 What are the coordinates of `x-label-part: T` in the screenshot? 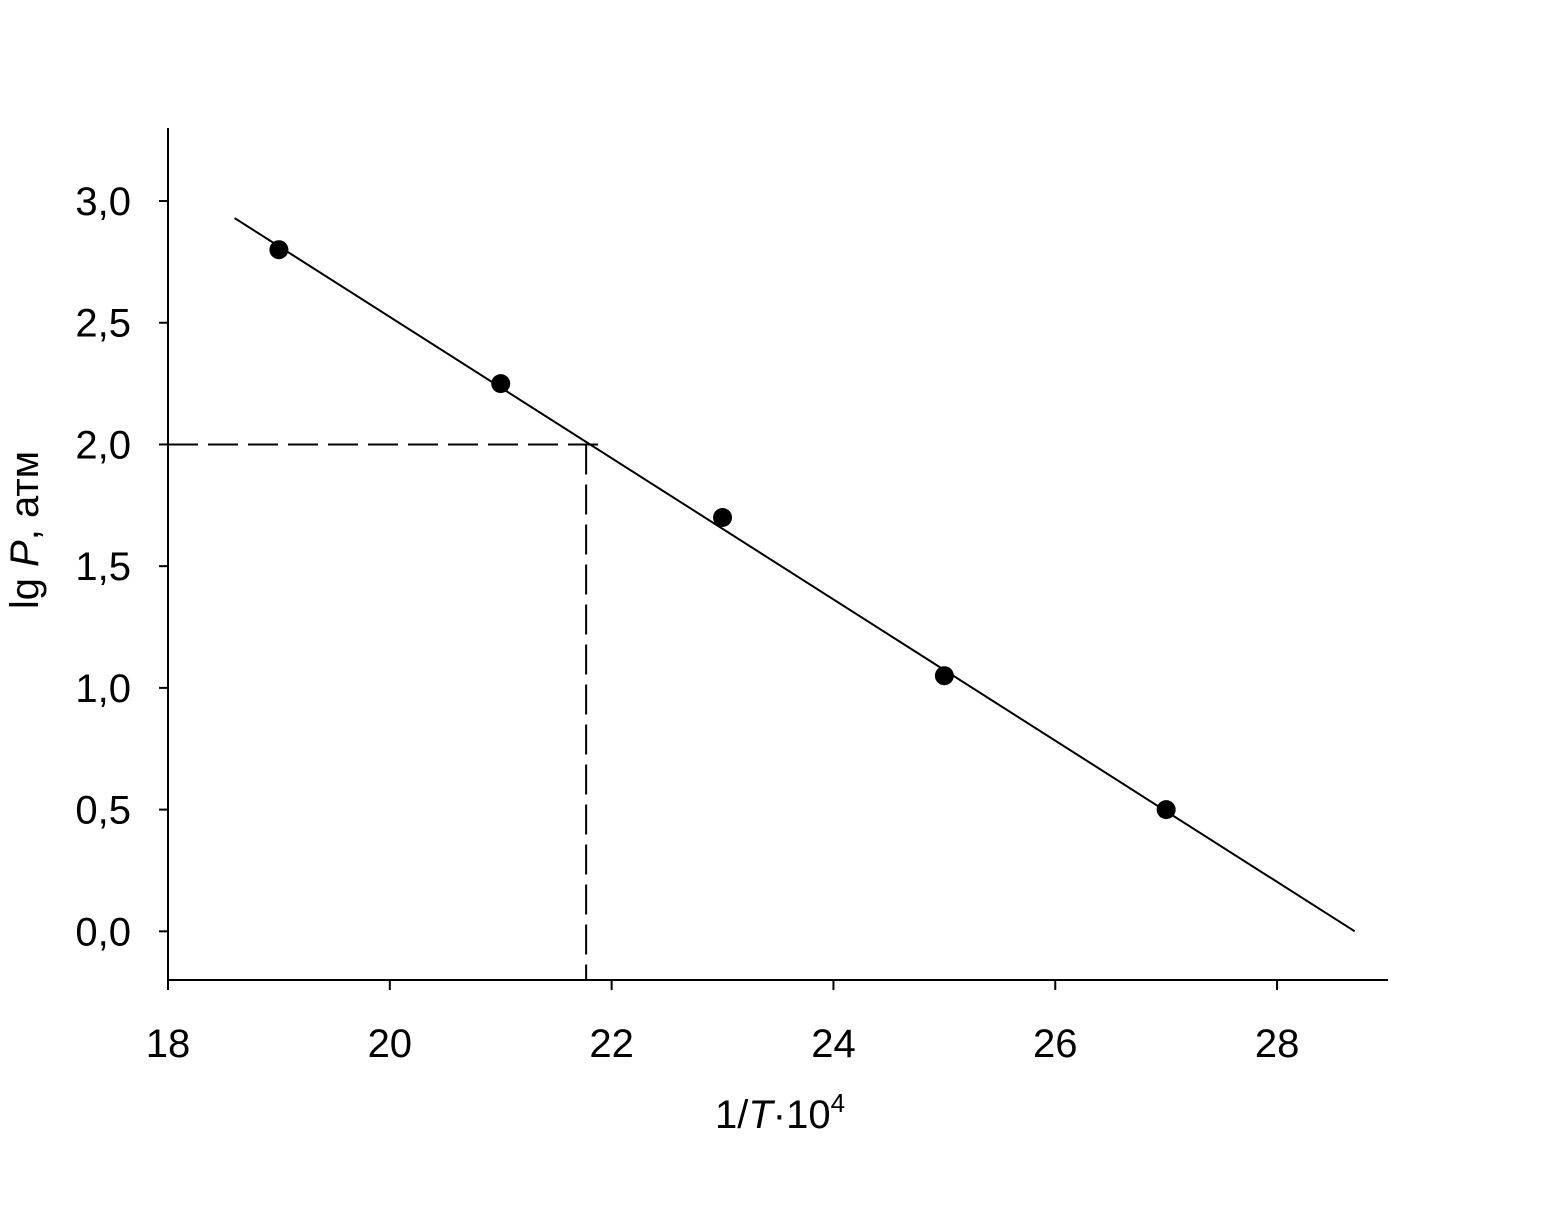 It's located at (761, 1115).